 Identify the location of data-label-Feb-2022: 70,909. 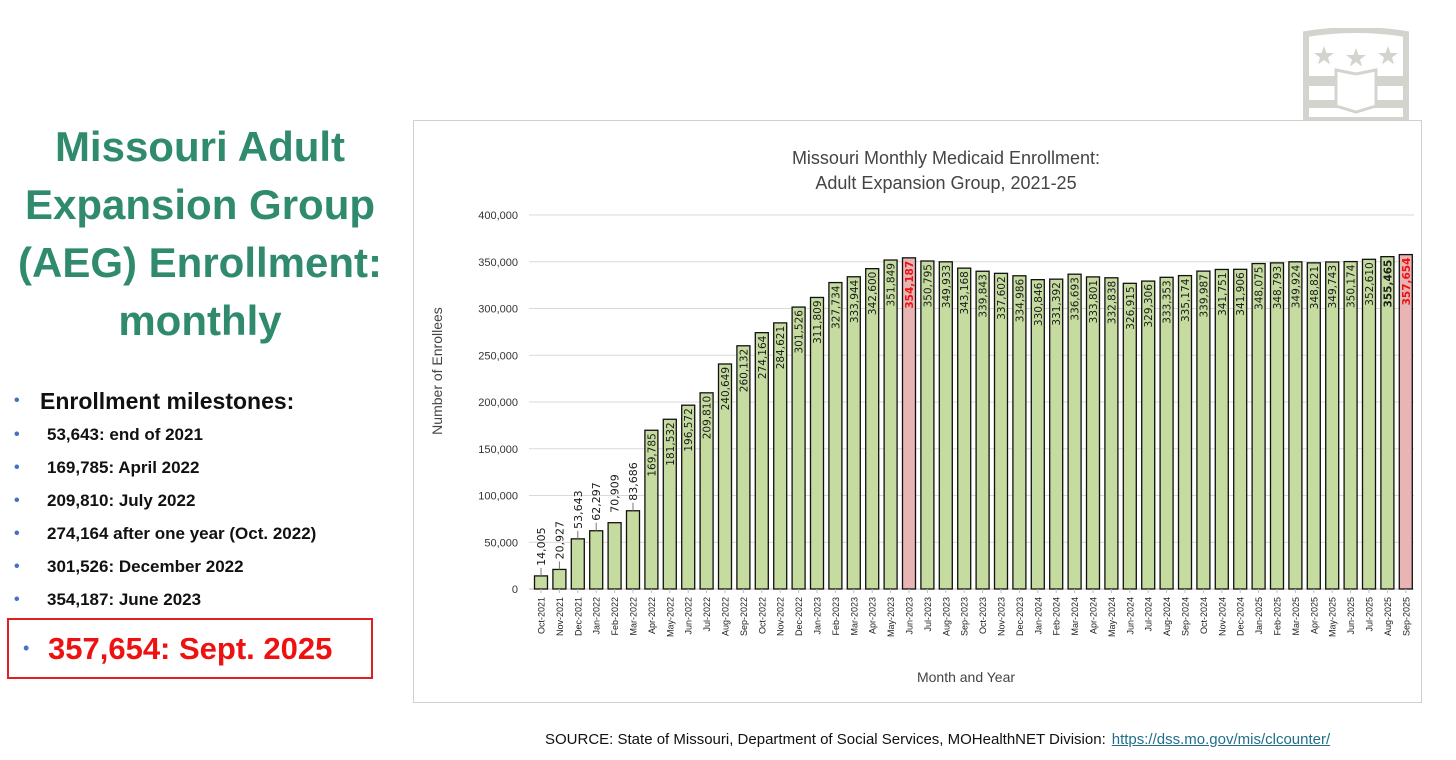
(615, 493).